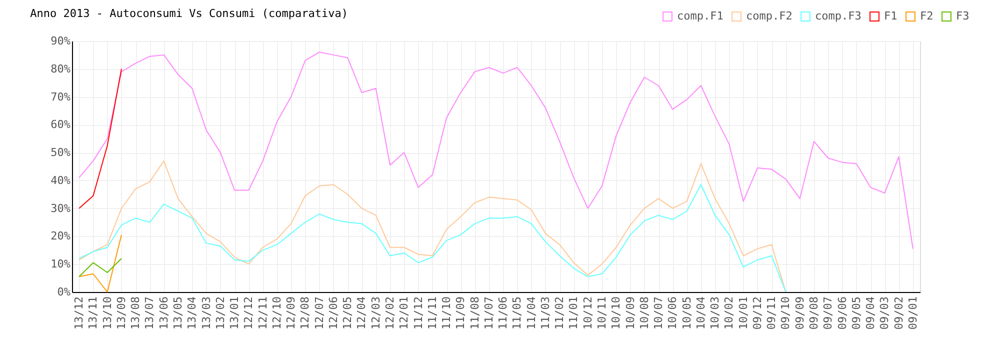 The width and height of the screenshot is (1000, 340). Describe the element at coordinates (149, 313) in the screenshot. I see `x-tick-label: 13/07` at that location.